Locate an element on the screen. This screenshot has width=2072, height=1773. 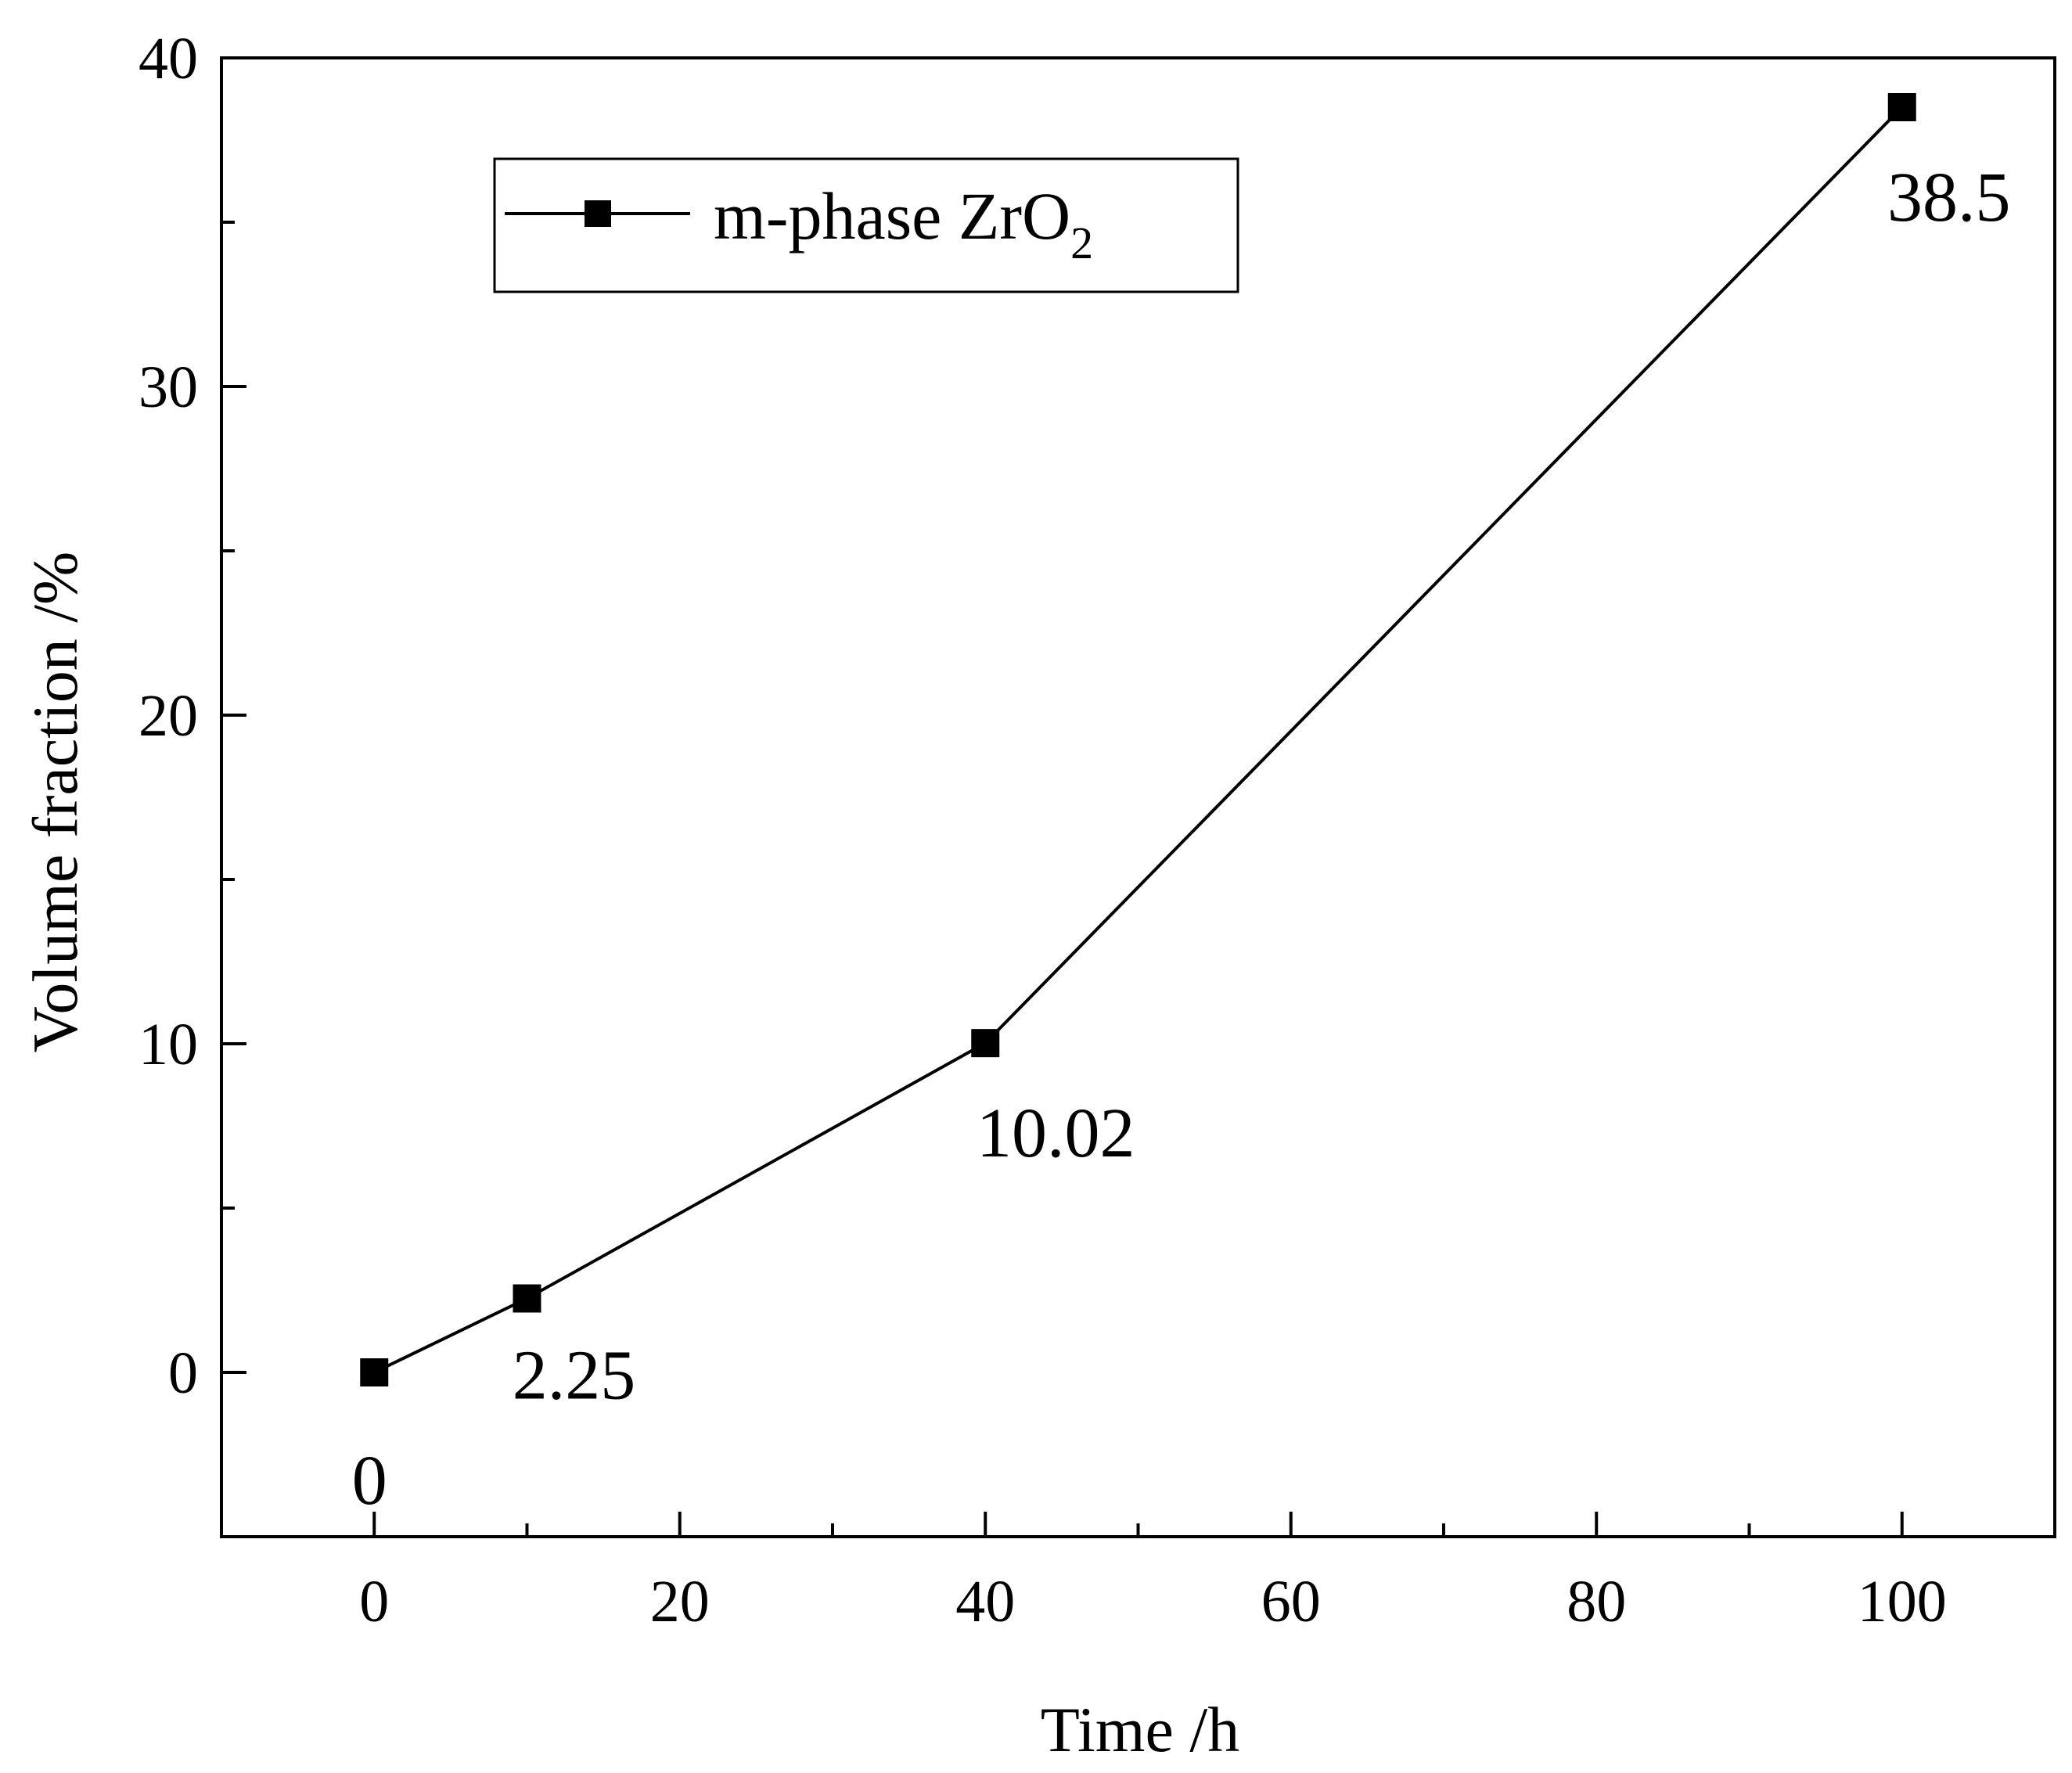
data-point-label: 10.02 is located at coordinates (1056, 1133).